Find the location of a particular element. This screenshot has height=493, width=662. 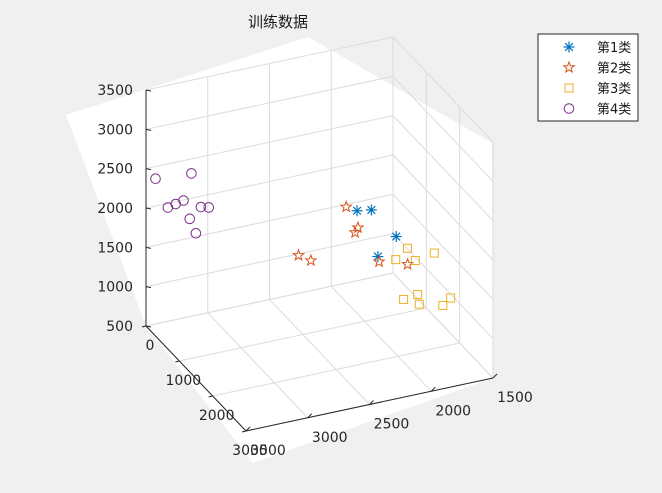

legend-label-1: 第1类 is located at coordinates (614, 48).